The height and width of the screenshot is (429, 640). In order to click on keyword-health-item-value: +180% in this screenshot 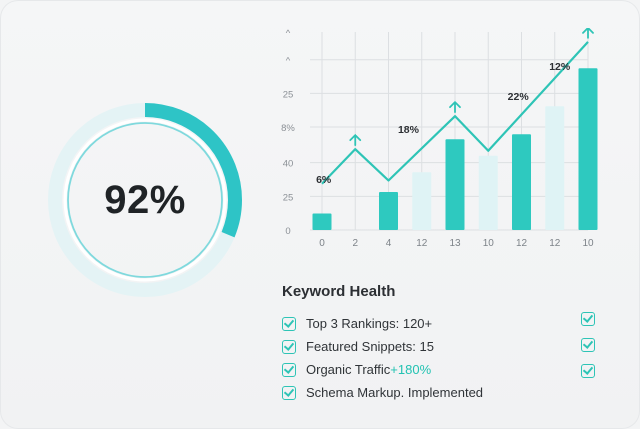, I will do `click(411, 369)`.